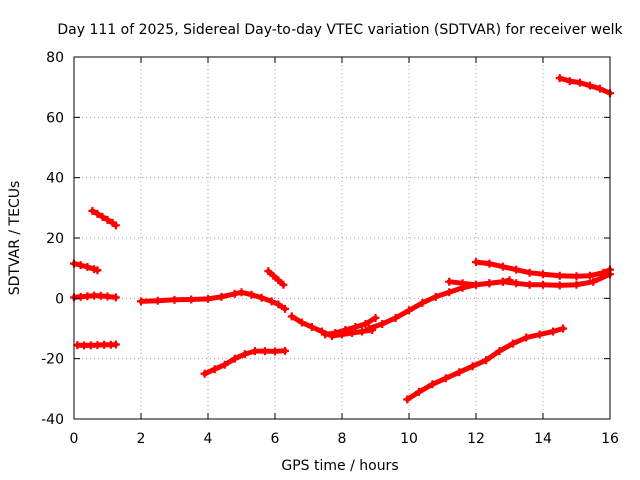  I want to click on y-tick-label: 80, so click(55, 58).